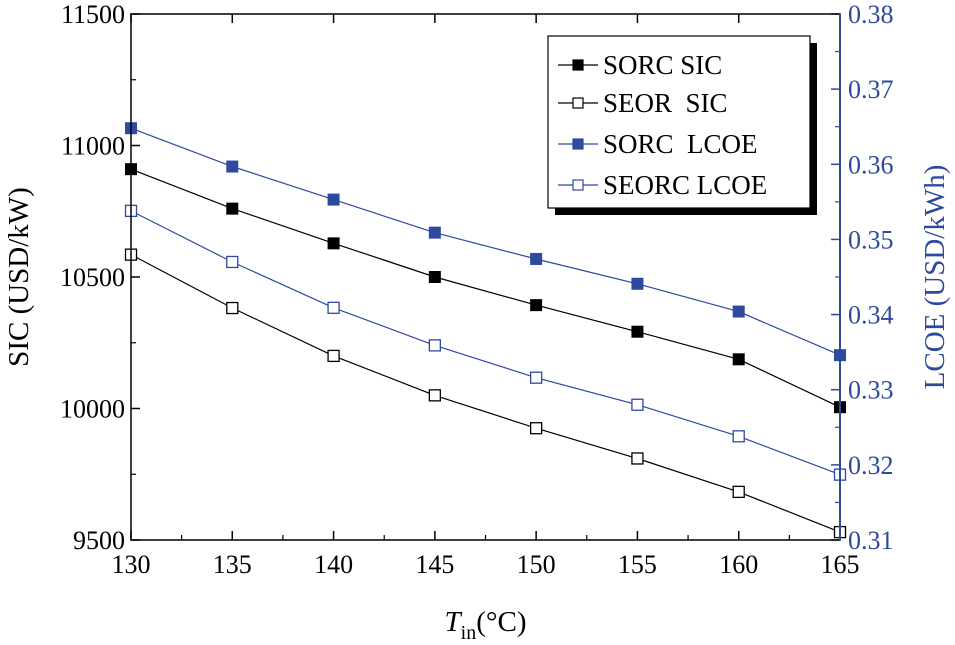 The height and width of the screenshot is (645, 955). I want to click on legend-label: SORC SIC, so click(662, 65).